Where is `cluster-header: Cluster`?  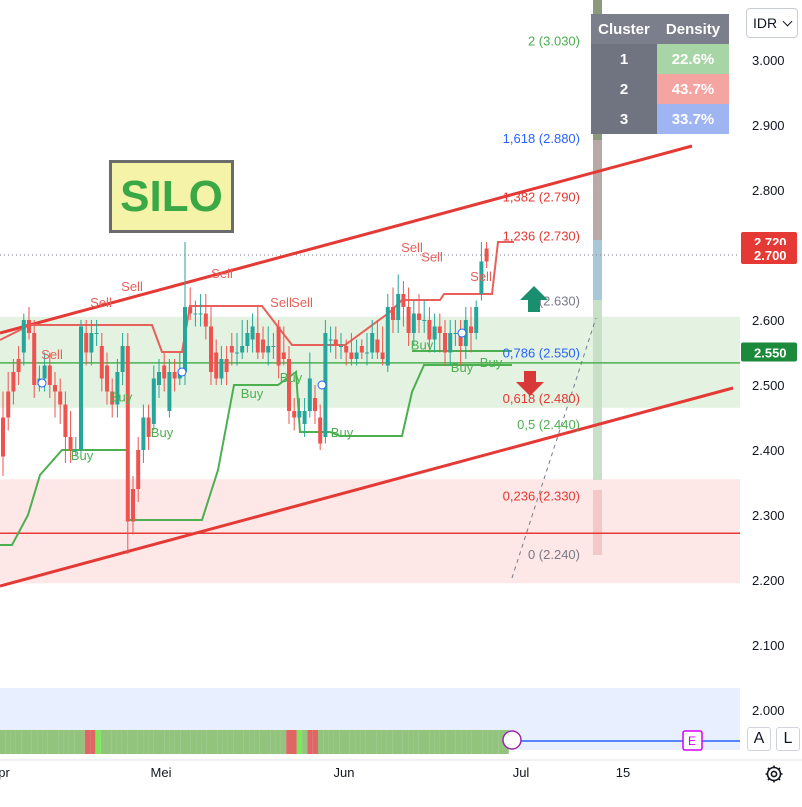
cluster-header: Cluster is located at coordinates (624, 29).